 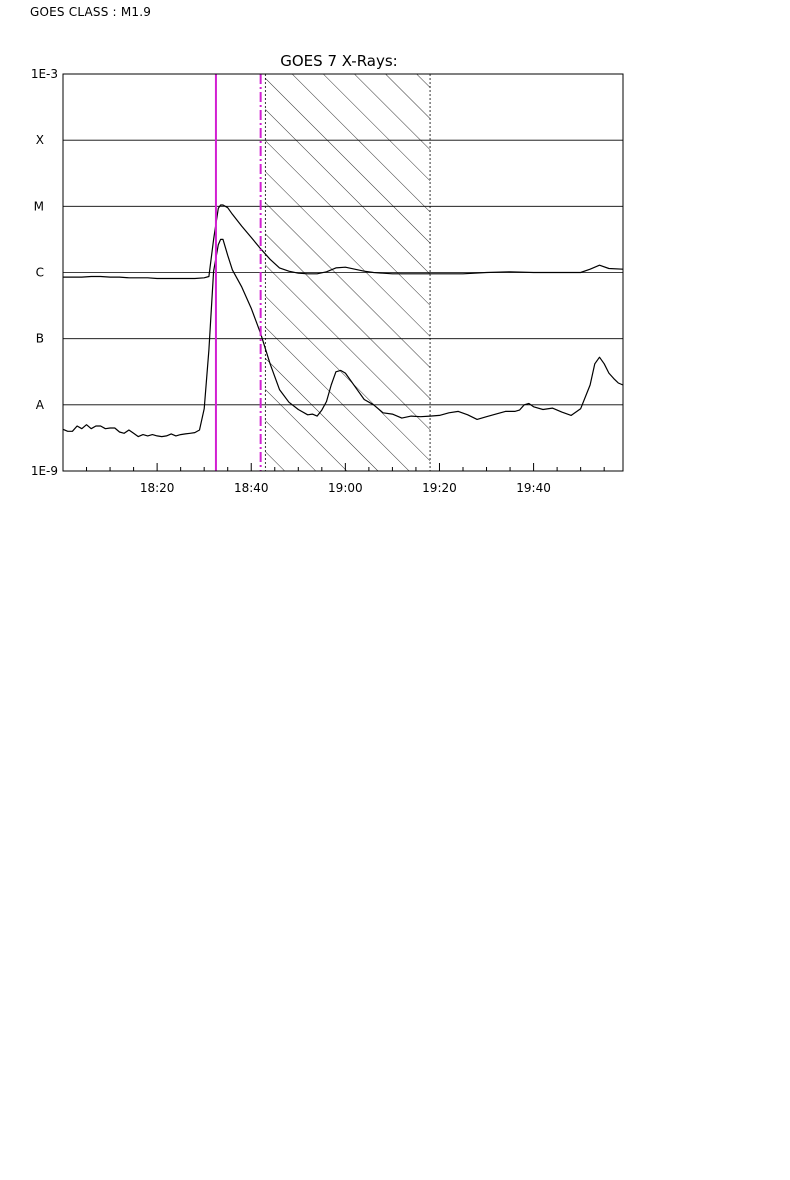 I want to click on x-tick-label: 19:00, so click(x=345, y=488).